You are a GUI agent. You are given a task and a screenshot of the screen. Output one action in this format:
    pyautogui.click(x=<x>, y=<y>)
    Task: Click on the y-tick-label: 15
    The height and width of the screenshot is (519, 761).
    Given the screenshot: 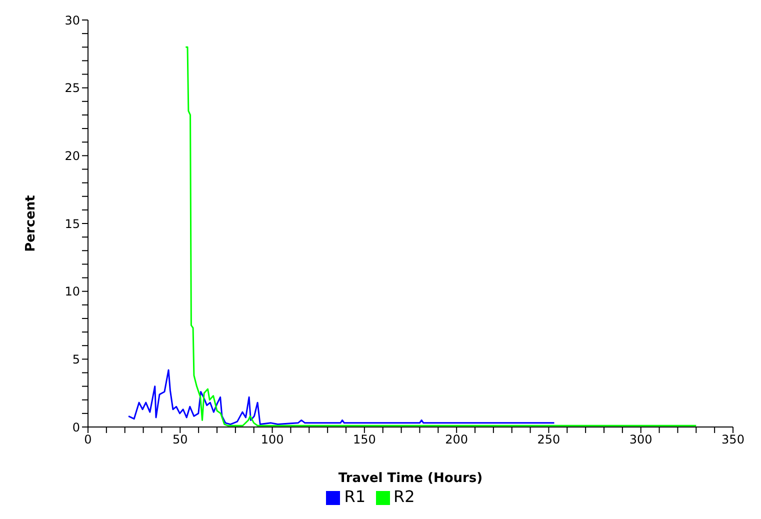 What is the action you would take?
    pyautogui.click(x=72, y=223)
    